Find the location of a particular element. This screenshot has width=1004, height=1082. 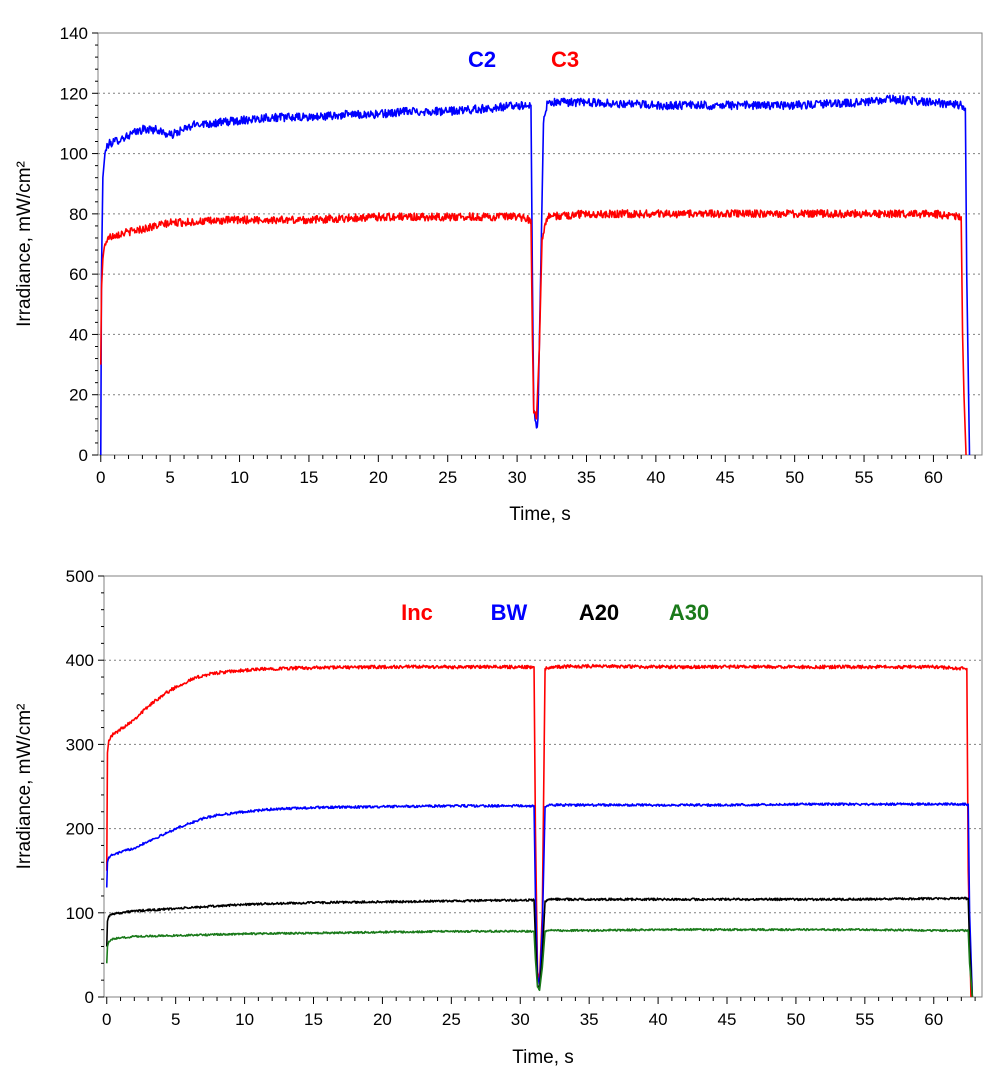

legend-label-bw: BW is located at coordinates (509, 612).